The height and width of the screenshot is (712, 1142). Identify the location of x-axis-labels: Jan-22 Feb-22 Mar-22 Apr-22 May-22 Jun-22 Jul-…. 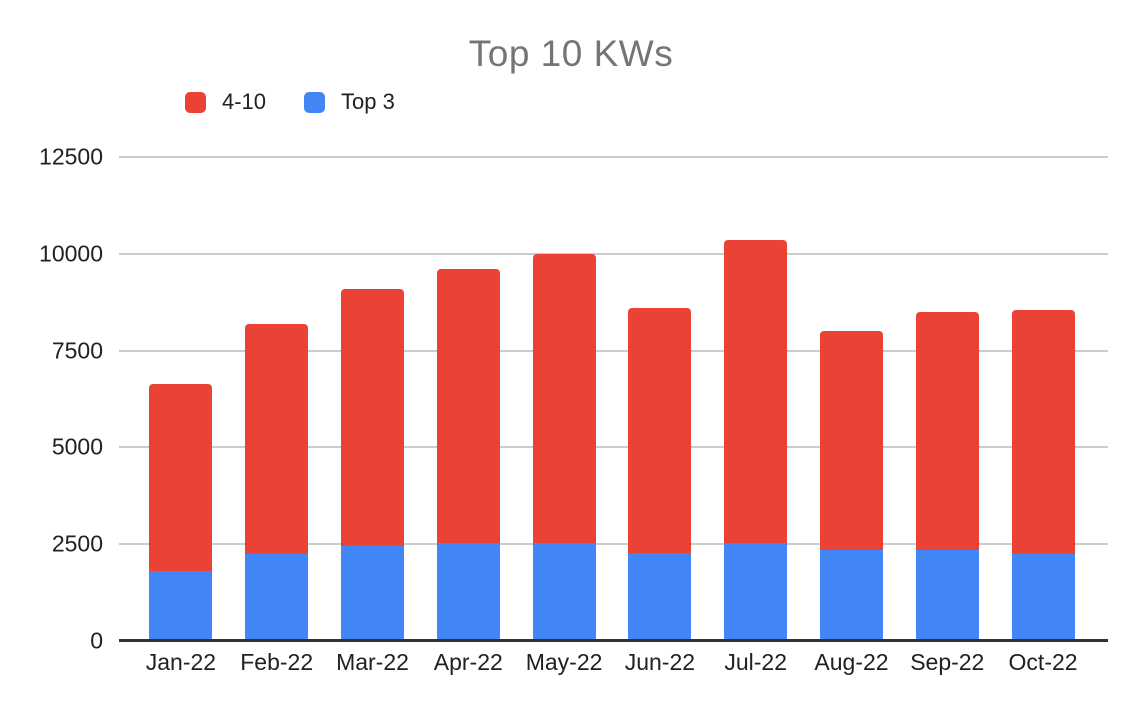
(612, 663).